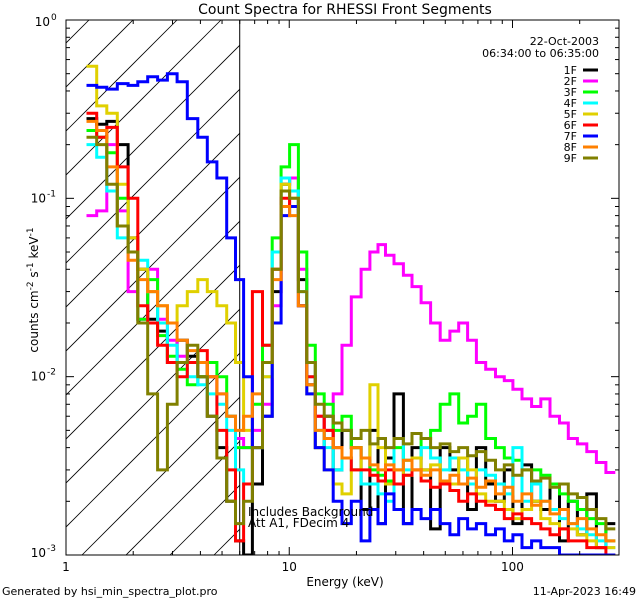 The width and height of the screenshot is (640, 600). Describe the element at coordinates (298, 523) in the screenshot. I see `annotation-attenuator: Att A1, FDecim 4` at that location.